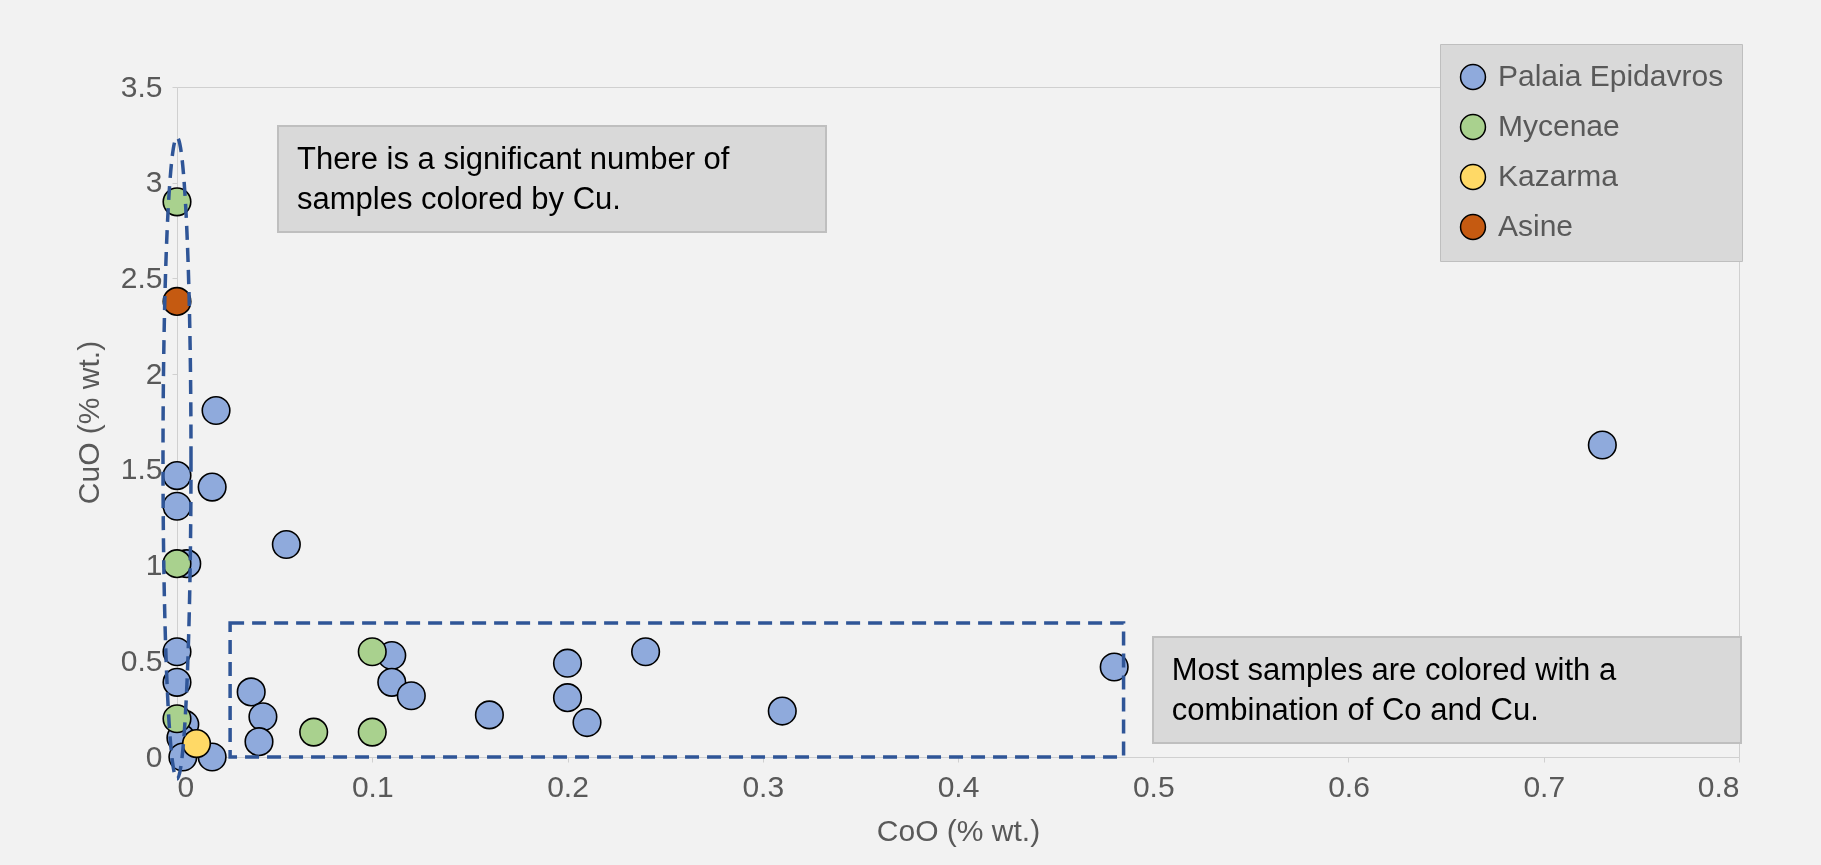 The height and width of the screenshot is (865, 1821). Describe the element at coordinates (141, 277) in the screenshot. I see `y-tick-label: 2.5` at that location.